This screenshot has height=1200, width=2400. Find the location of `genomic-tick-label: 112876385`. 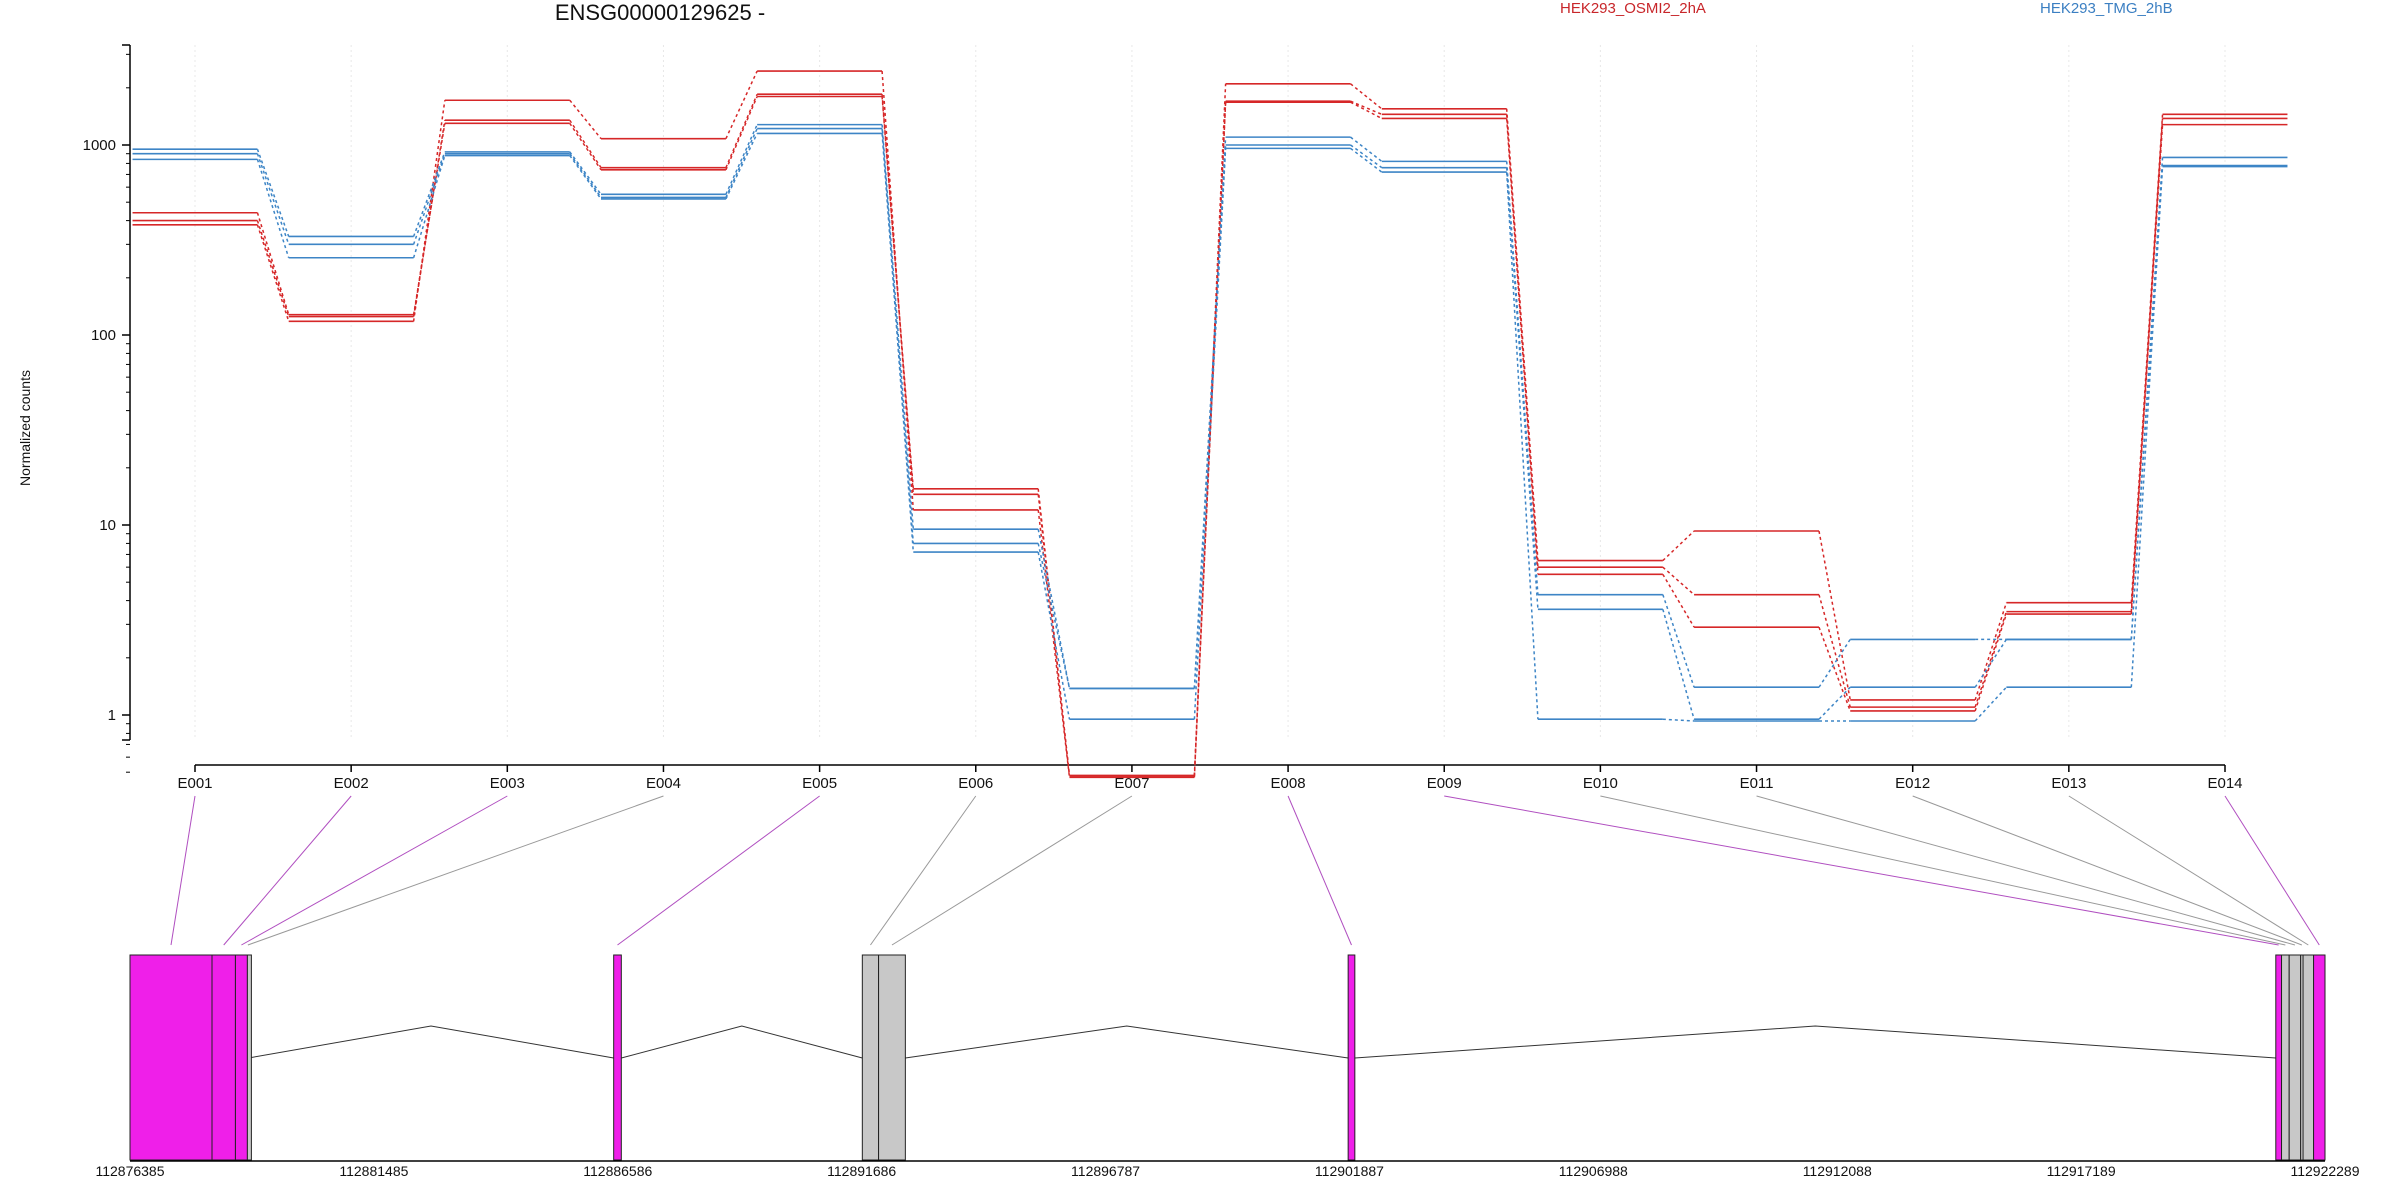

genomic-tick-label: 112876385 is located at coordinates (129, 1171).